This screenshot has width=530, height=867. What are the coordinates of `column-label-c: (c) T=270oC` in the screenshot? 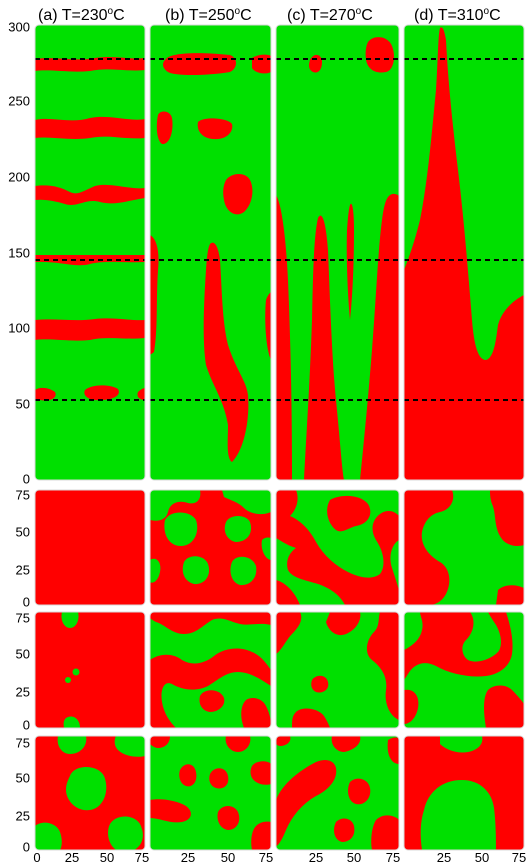 It's located at (330, 15).